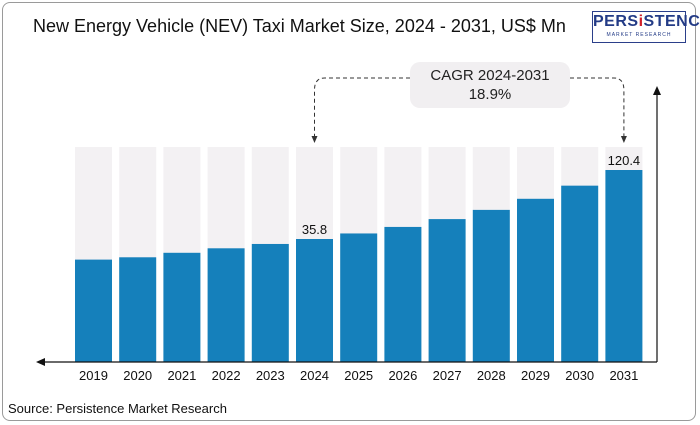  I want to click on x-tick-label: 2019, so click(93, 375).